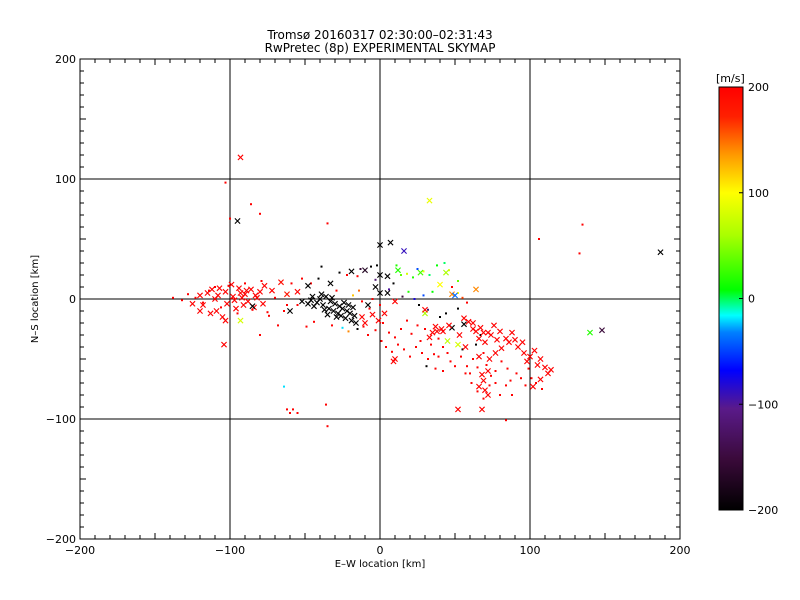 Image resolution: width=800 pixels, height=600 pixels. What do you see at coordinates (751, 299) in the screenshot?
I see `colorbar-tick-label: 0` at bounding box center [751, 299].